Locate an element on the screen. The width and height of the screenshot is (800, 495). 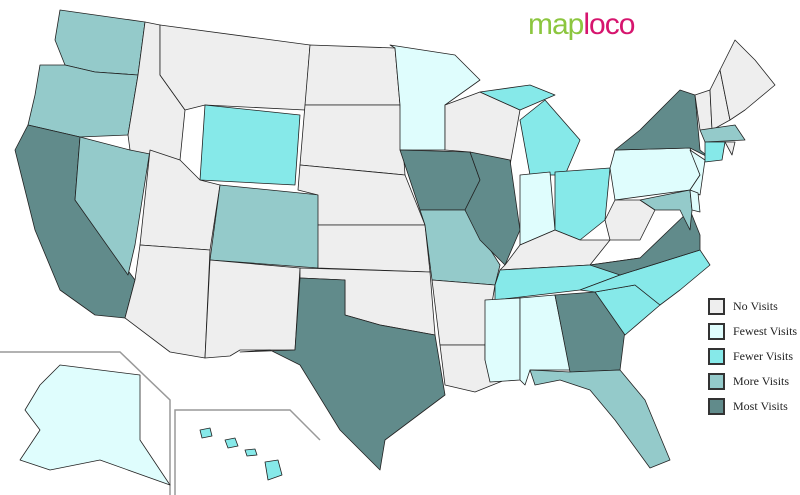
state-tx is located at coordinates (342, 374).